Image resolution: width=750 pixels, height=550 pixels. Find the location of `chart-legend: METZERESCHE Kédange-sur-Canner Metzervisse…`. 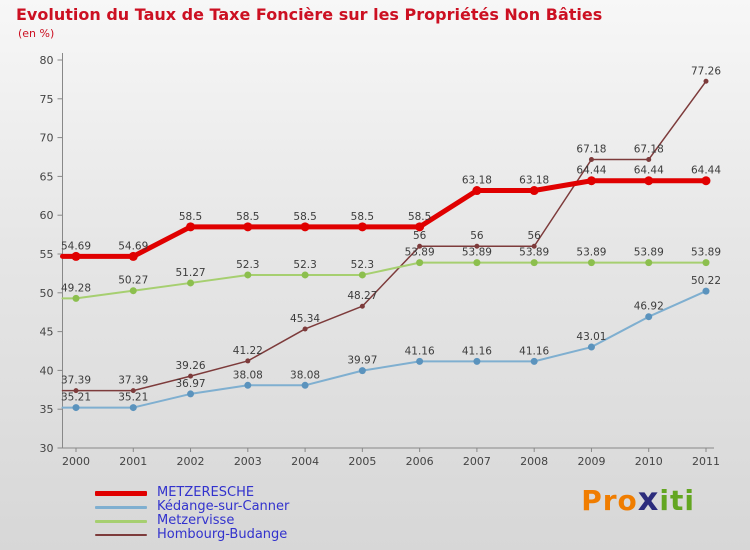

chart-legend: METZERESCHE Kédange-sur-Canner Metzervisse… is located at coordinates (192, 514).